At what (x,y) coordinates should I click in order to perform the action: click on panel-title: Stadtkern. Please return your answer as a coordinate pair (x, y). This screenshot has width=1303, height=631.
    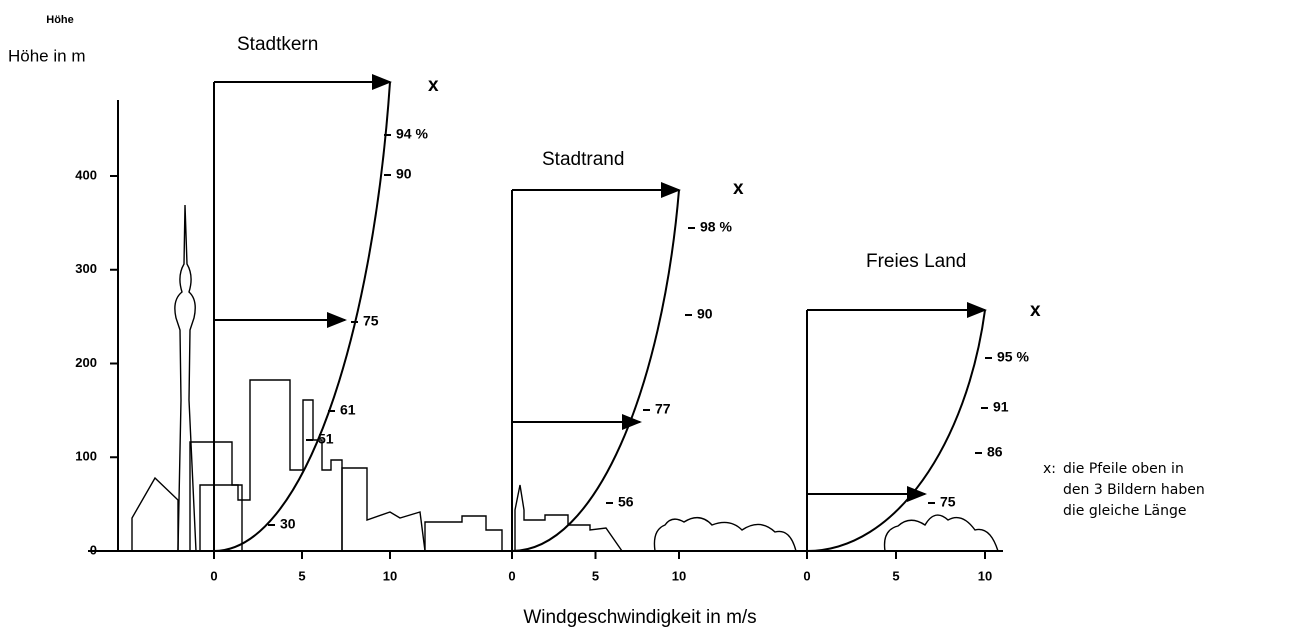
    Looking at the image, I should click on (277, 44).